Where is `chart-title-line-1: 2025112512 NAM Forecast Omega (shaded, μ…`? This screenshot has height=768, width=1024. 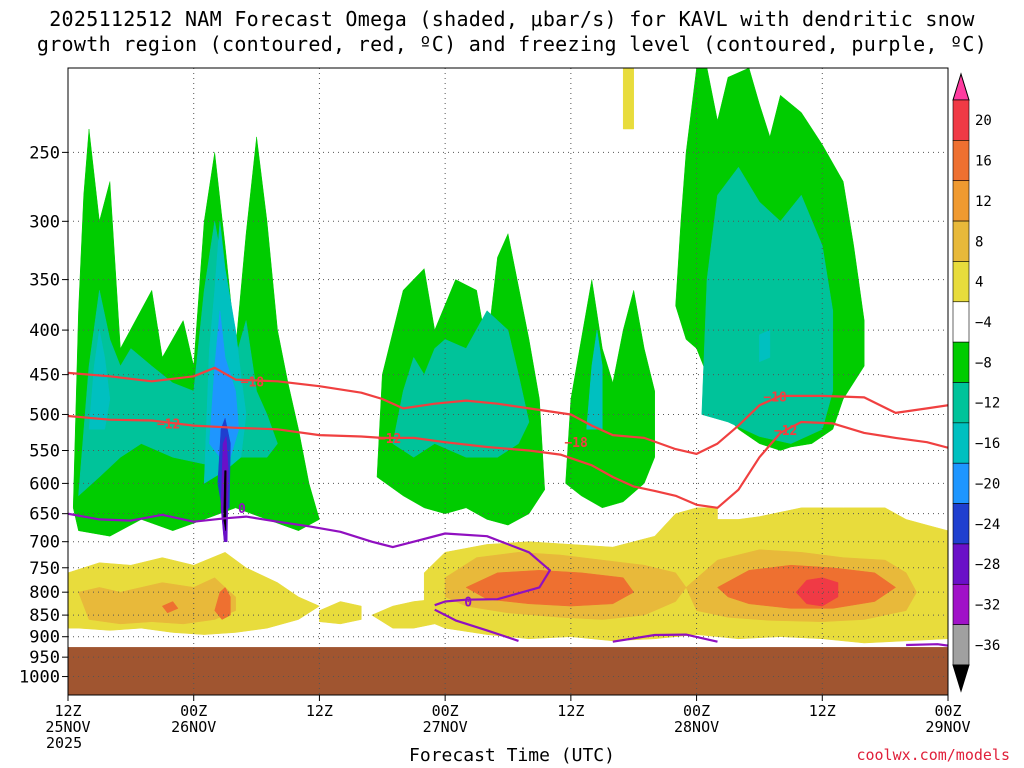
chart-title-line-1: 2025112512 NAM Forecast Omega (shaded, μ… is located at coordinates (512, 19).